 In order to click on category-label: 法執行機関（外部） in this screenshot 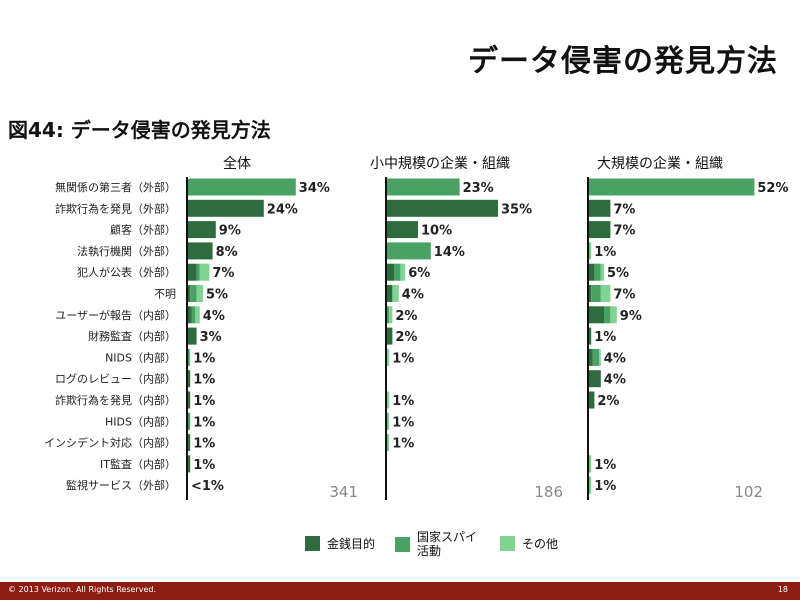, I will do `click(126, 251)`.